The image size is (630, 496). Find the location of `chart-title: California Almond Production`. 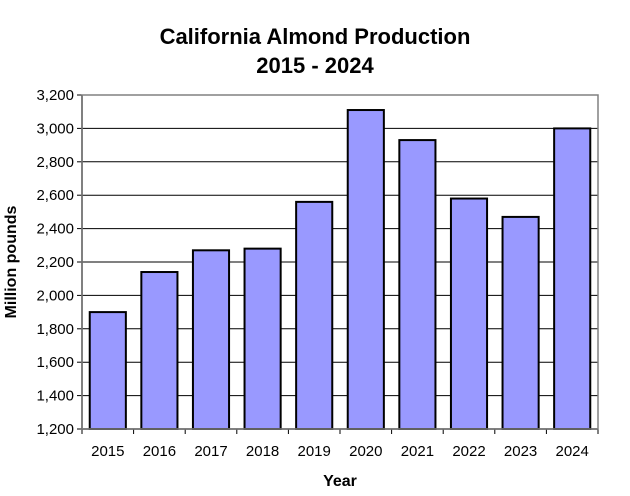

chart-title: California Almond Production is located at coordinates (315, 36).